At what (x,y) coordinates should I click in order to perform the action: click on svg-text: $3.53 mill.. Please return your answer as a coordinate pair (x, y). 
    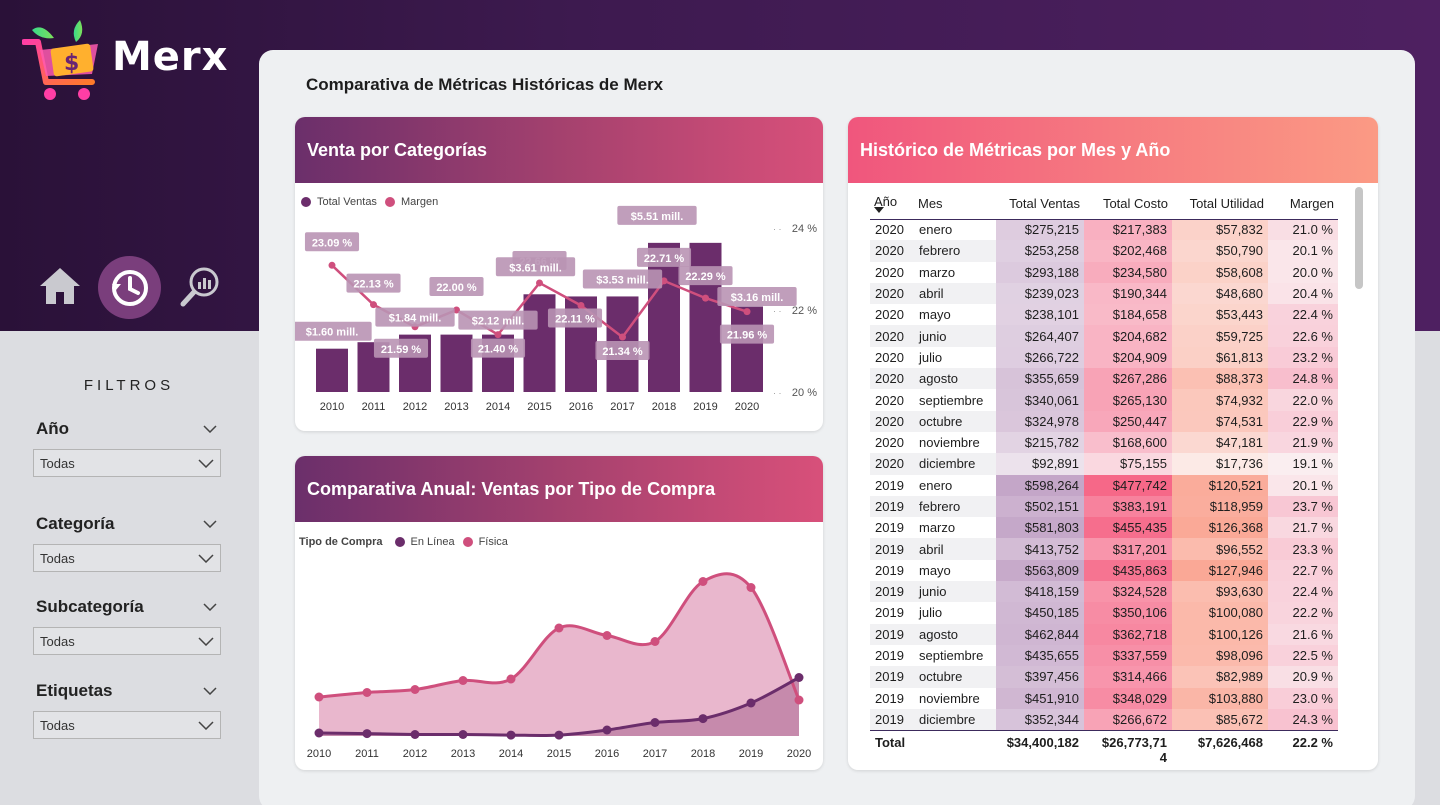
    Looking at the image, I should click on (622, 280).